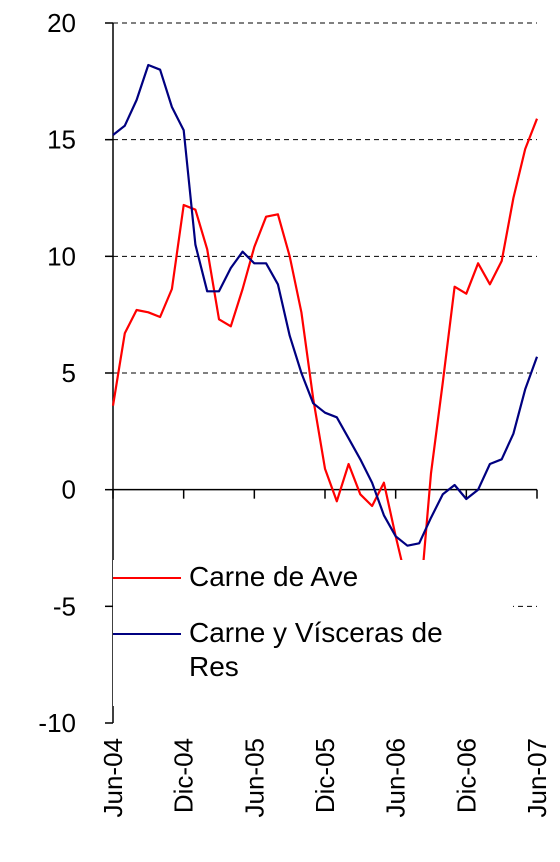  I want to click on legend-entry: Carne y Vísceras de Res, so click(313, 650).